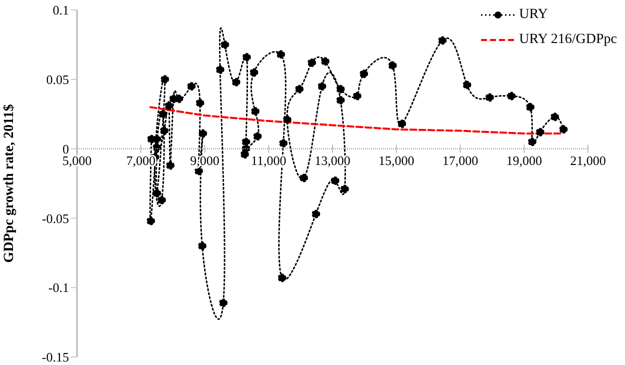  What do you see at coordinates (58, 288) in the screenshot?
I see `y-tick-label: -0.1` at bounding box center [58, 288].